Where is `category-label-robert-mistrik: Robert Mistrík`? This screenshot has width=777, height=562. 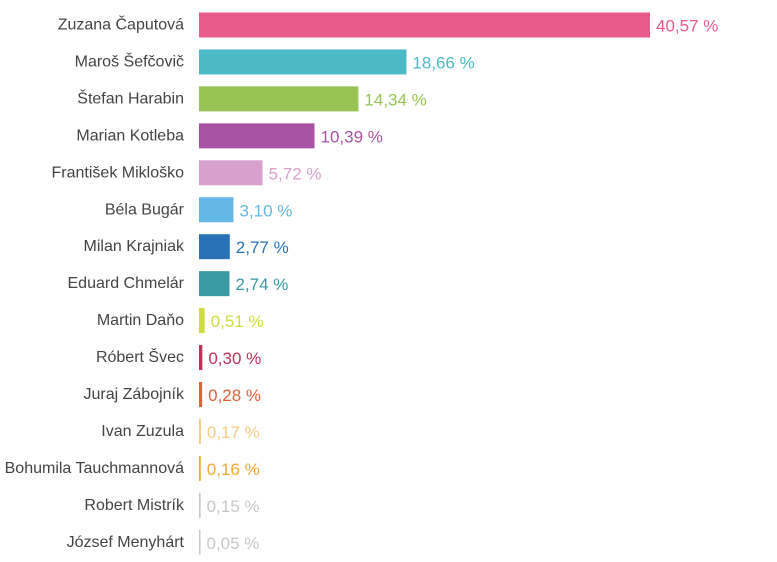
category-label-robert-mistrik: Robert Mistrík is located at coordinates (134, 505).